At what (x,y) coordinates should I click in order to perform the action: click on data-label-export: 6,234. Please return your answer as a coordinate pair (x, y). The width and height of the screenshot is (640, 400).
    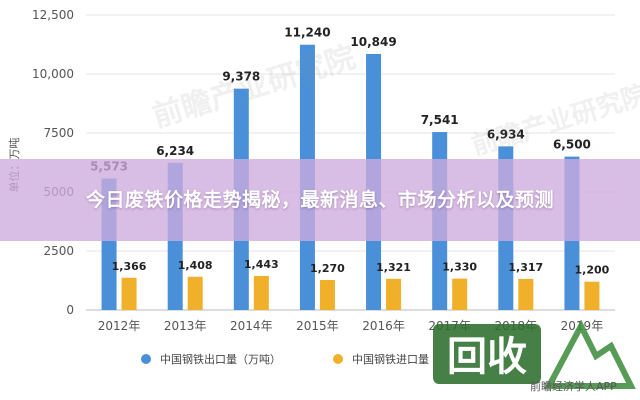
    Looking at the image, I should click on (175, 151).